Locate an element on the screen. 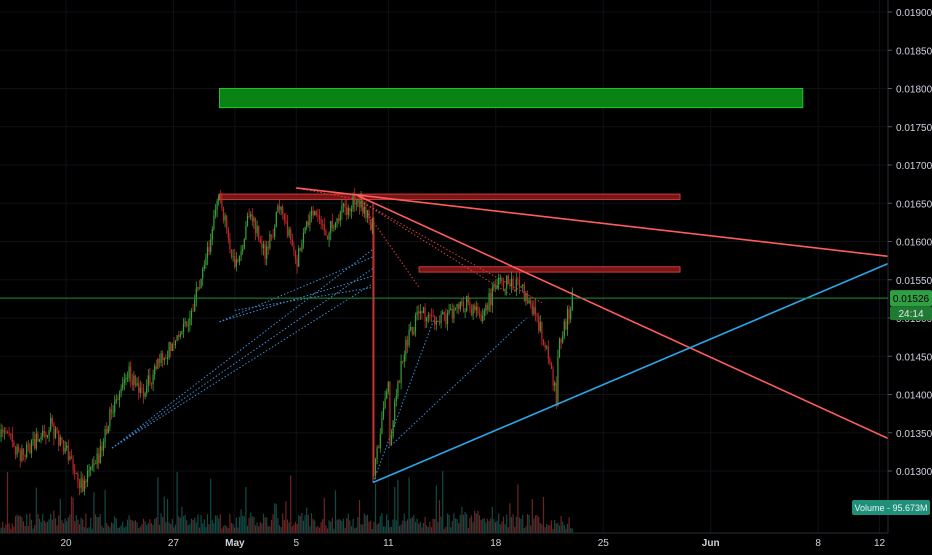  x-tick-label: 5 is located at coordinates (296, 543).